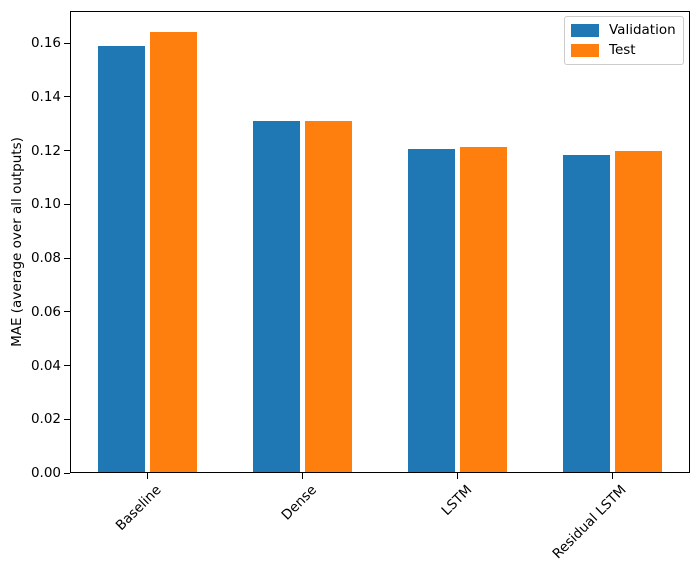 Image resolution: width=700 pixels, height=572 pixels. I want to click on y-tick-label: 0.08, so click(45, 258).